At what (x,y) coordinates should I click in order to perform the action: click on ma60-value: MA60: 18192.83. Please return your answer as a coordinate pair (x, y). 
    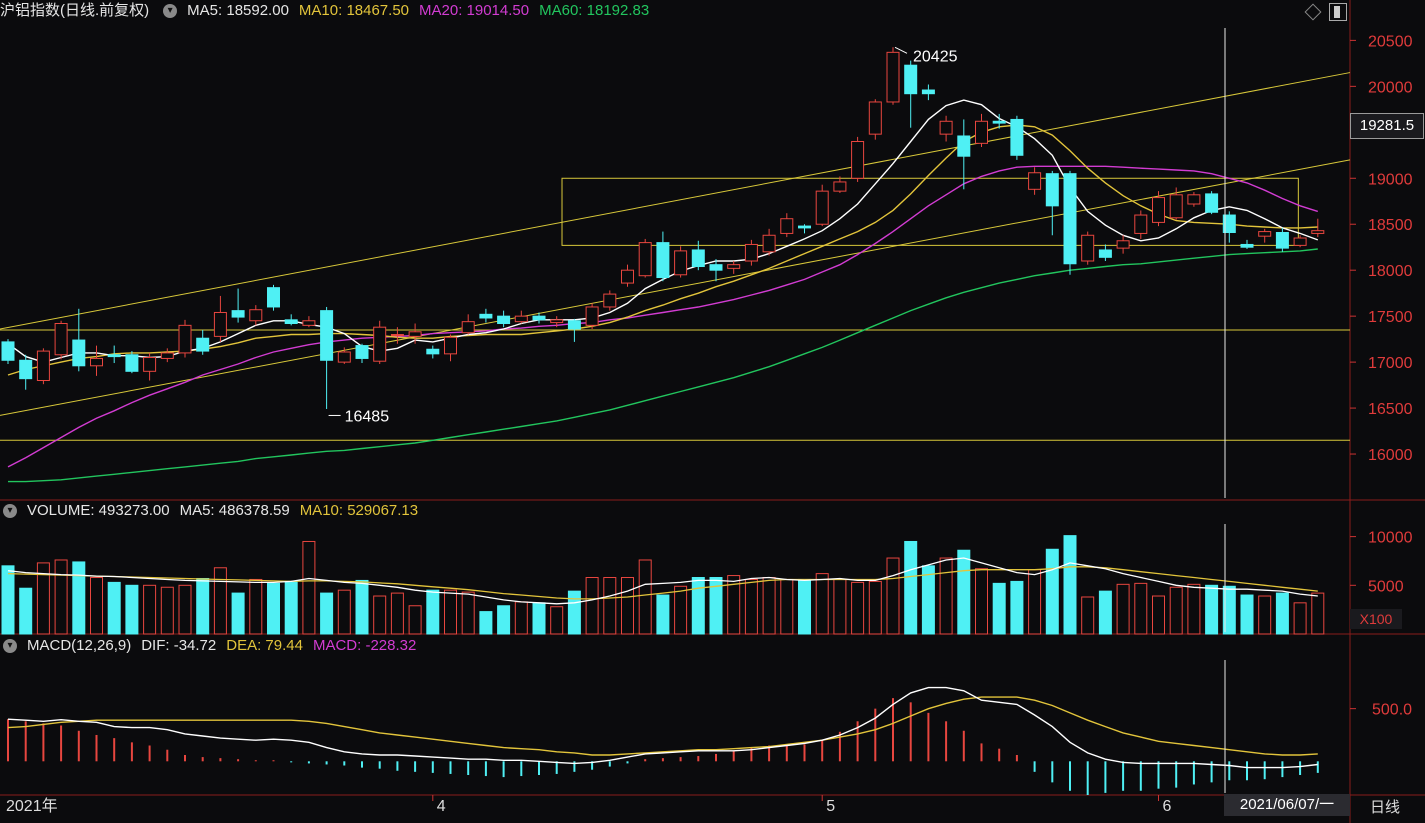
    Looking at the image, I should click on (594, 10).